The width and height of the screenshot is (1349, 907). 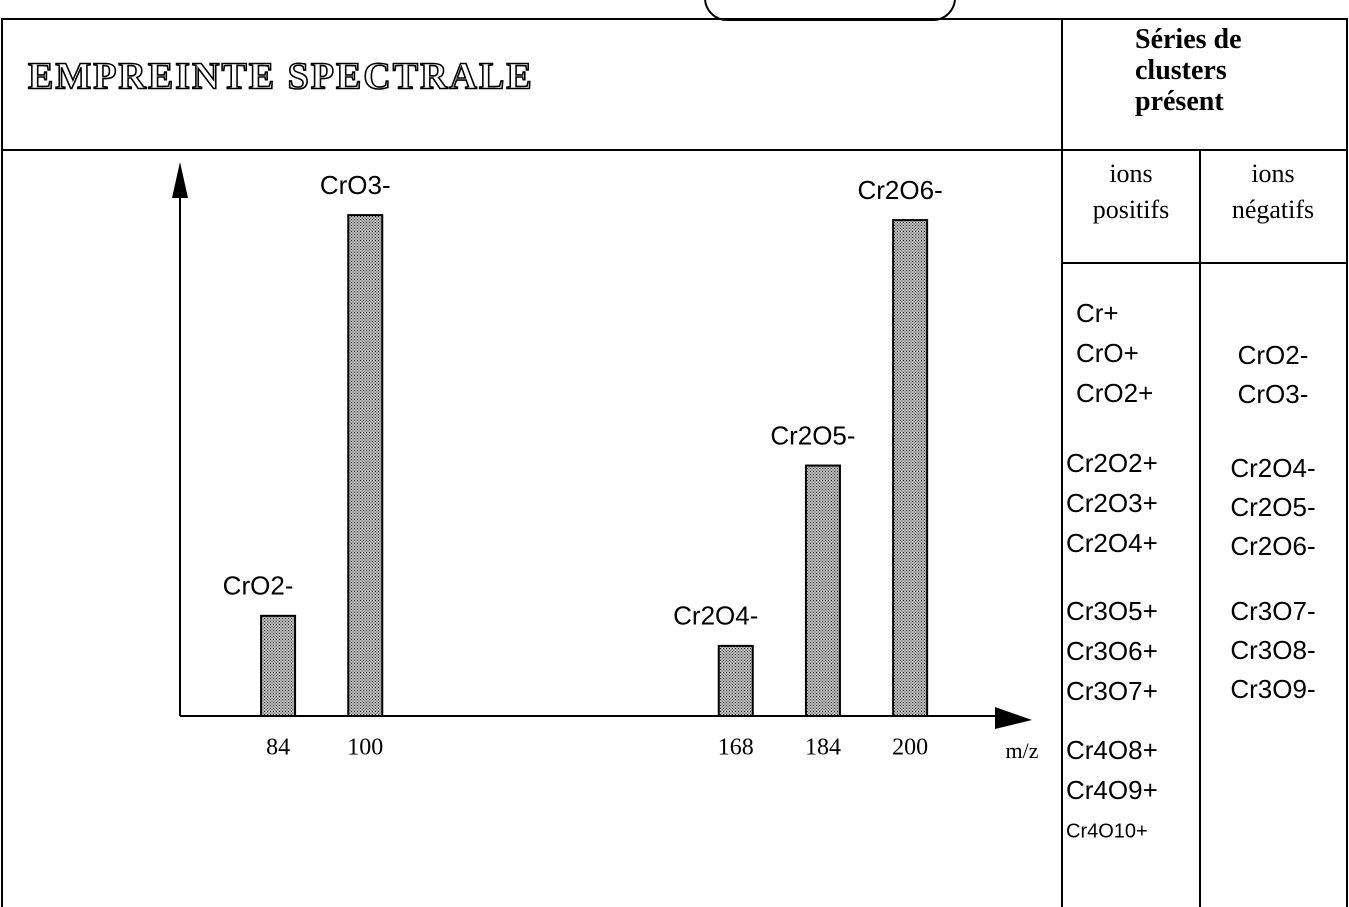 What do you see at coordinates (1273, 355) in the screenshot?
I see `negative-ion: CrO2-` at bounding box center [1273, 355].